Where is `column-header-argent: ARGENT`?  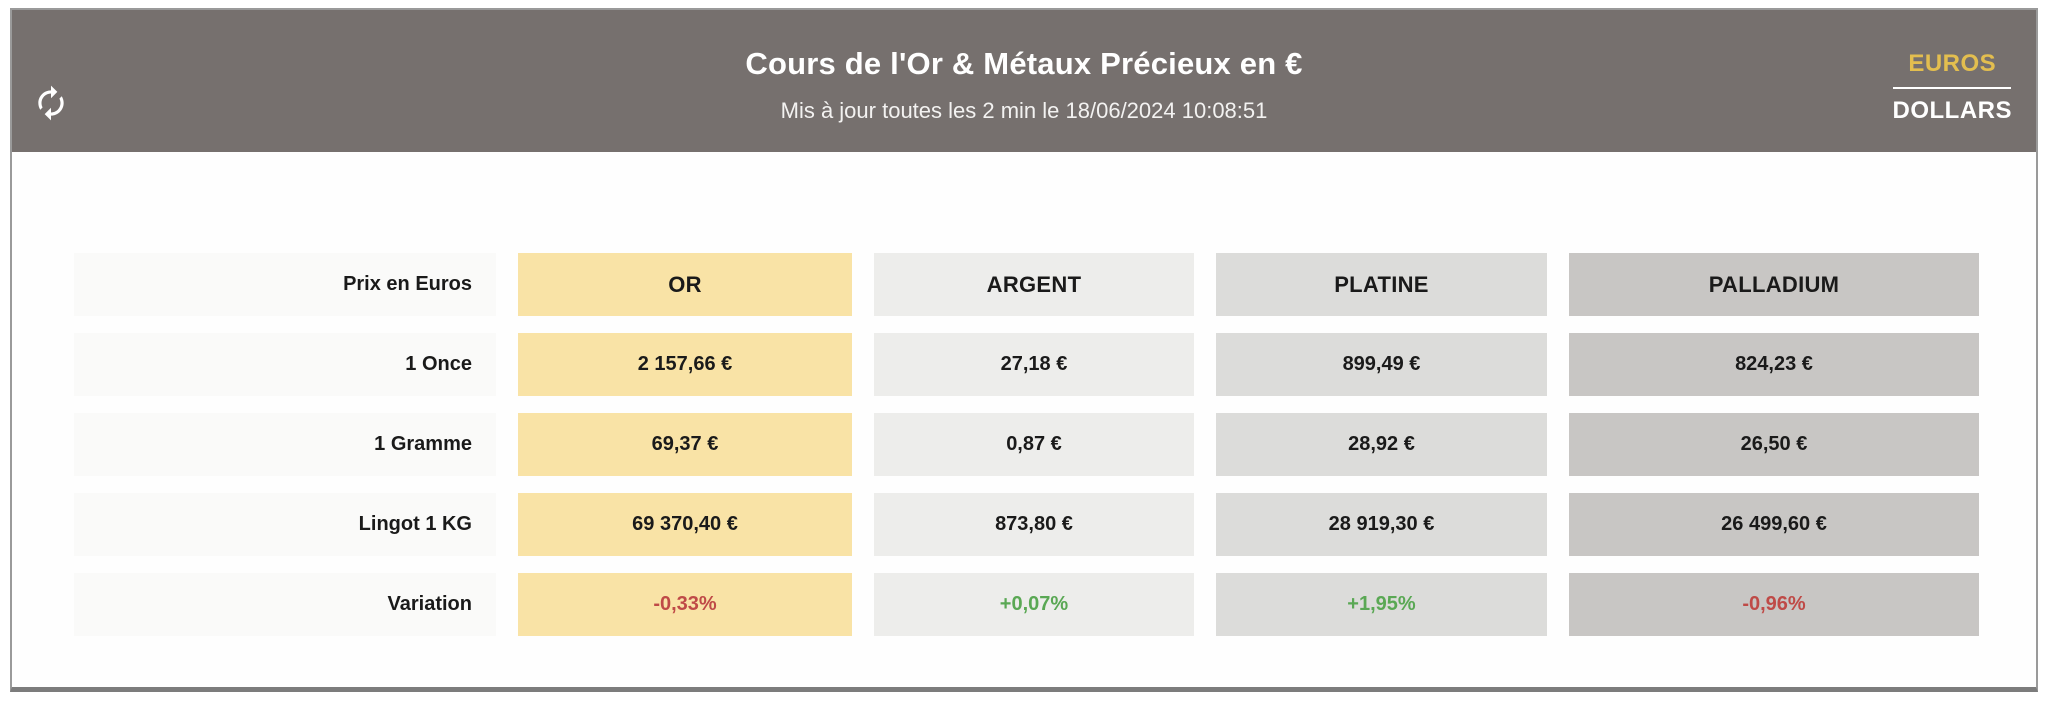
column-header-argent: ARGENT is located at coordinates (1034, 284).